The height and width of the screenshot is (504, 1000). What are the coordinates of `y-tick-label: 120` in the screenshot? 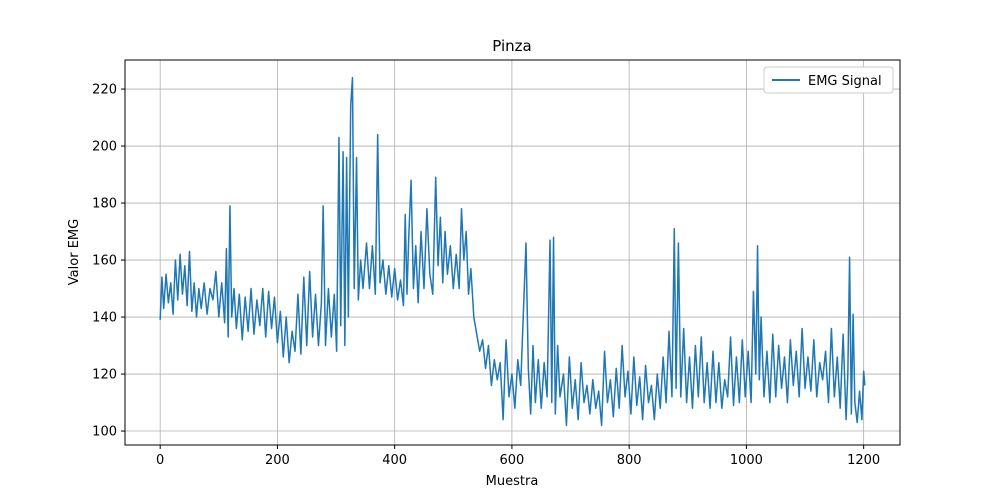 It's located at (104, 375).